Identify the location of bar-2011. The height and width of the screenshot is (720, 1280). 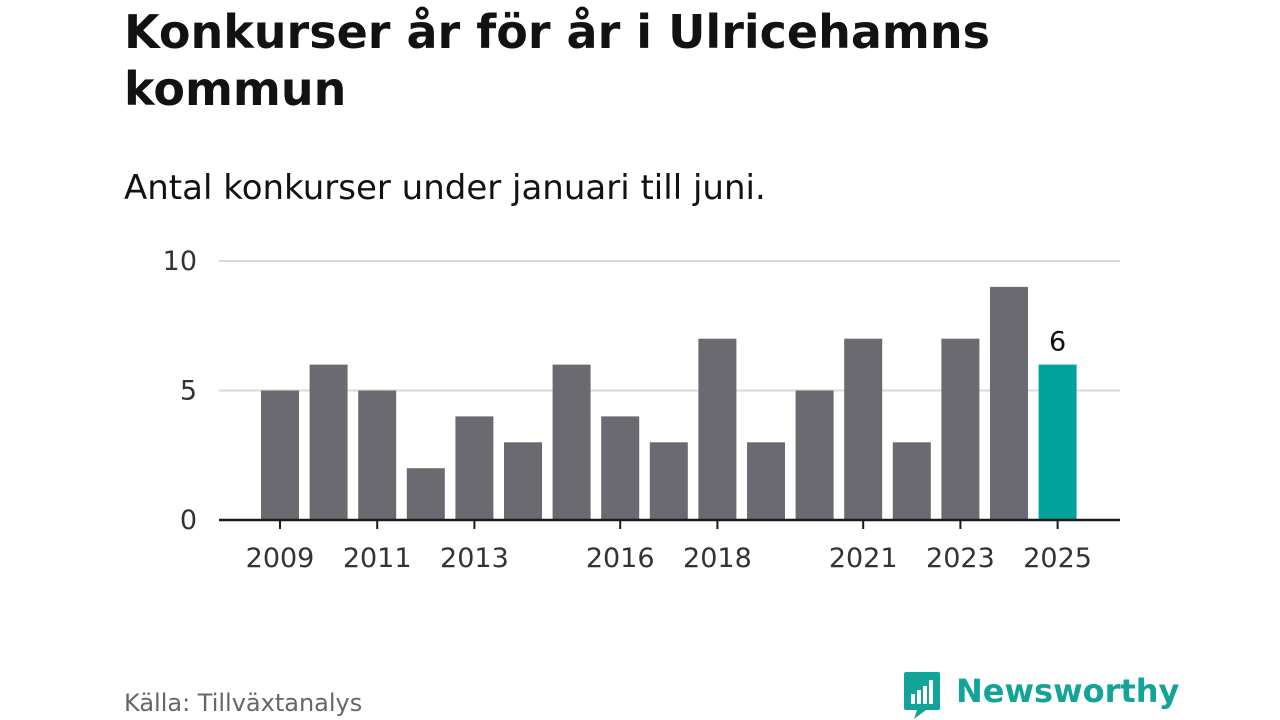
(377, 455).